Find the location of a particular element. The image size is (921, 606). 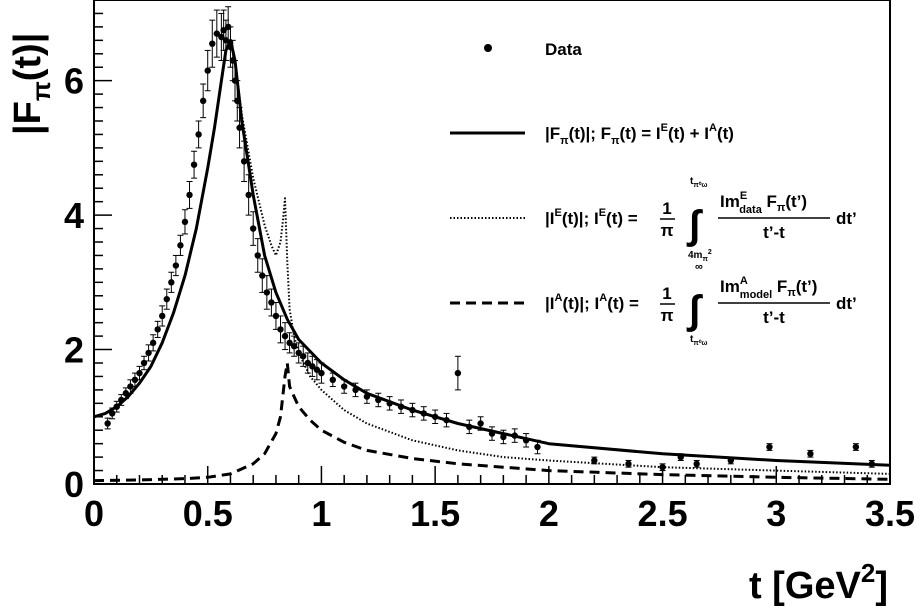

legend-total-label: |Fπ(t)|; Fπ(t) = IE(t) + IA(t) is located at coordinates (639, 134).